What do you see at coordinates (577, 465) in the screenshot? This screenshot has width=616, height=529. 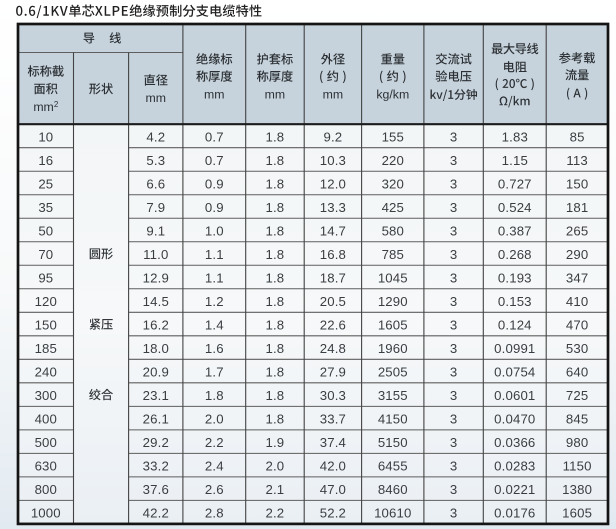 I see `svg-text: 1150` at bounding box center [577, 465].